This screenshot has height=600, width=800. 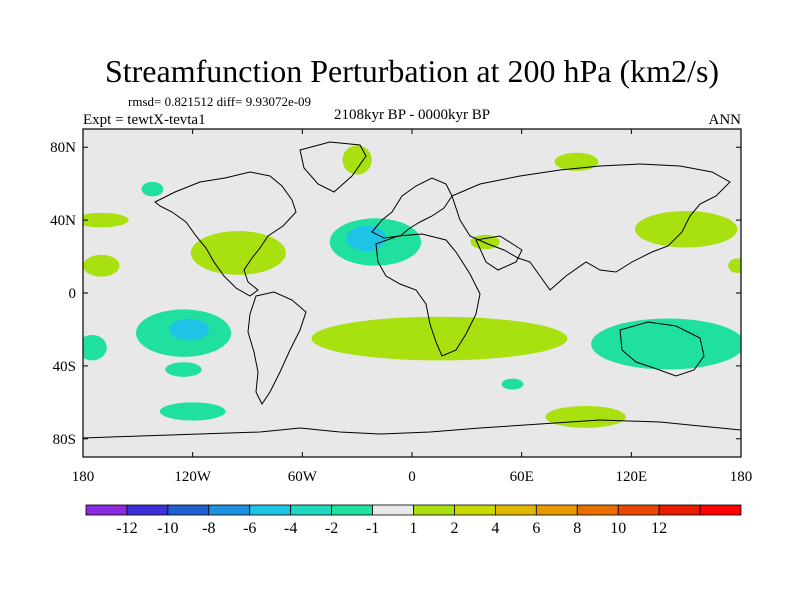 What do you see at coordinates (193, 477) in the screenshot?
I see `x-tick-label-1: 120W` at bounding box center [193, 477].